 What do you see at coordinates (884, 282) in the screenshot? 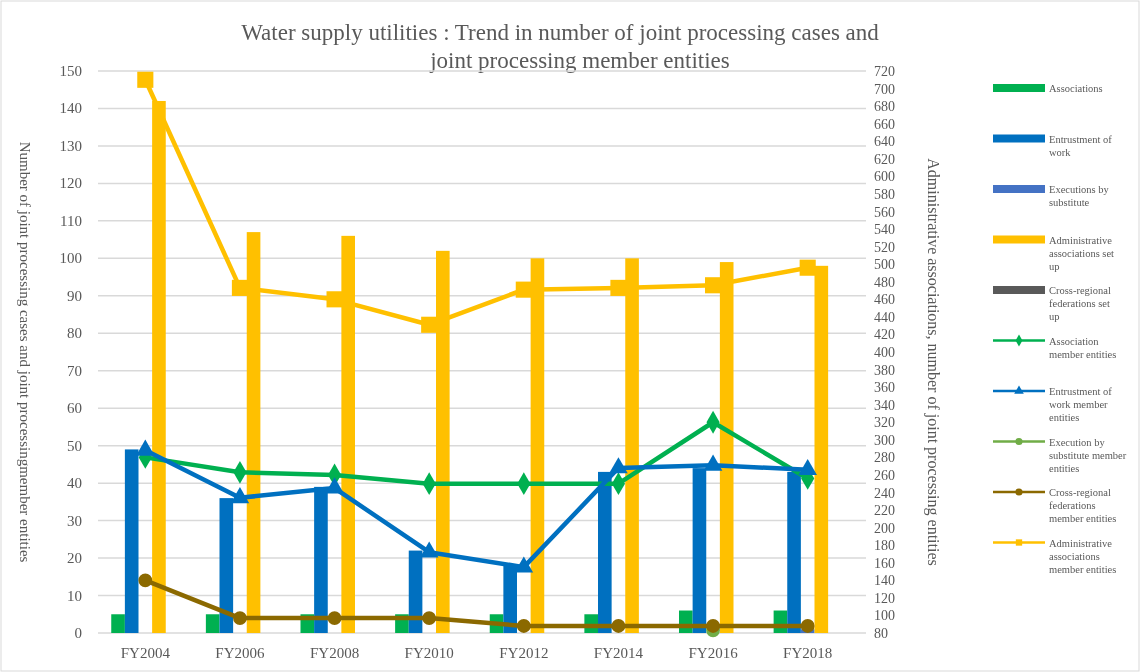
I see `y2-tick-label: 480` at bounding box center [884, 282].